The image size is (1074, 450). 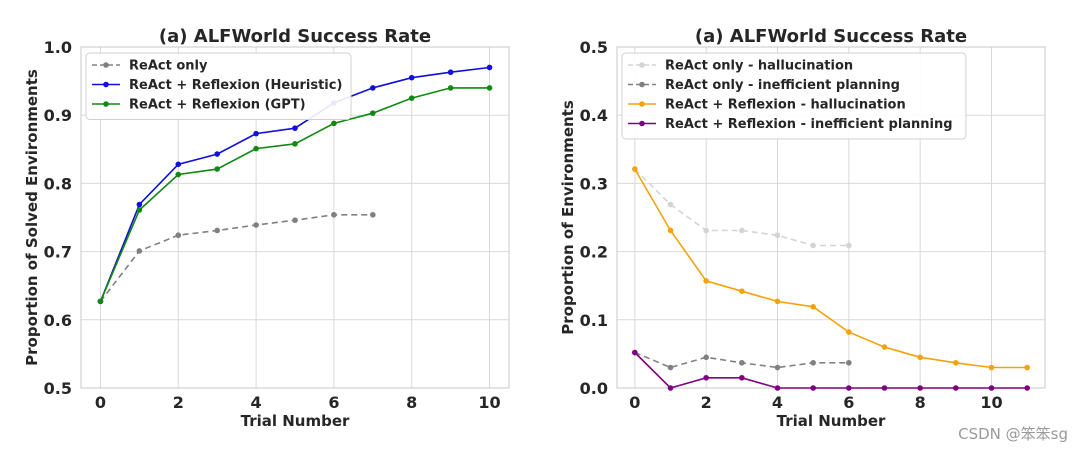 I want to click on y-axis-label: Proportion of Environments, so click(x=568, y=217).